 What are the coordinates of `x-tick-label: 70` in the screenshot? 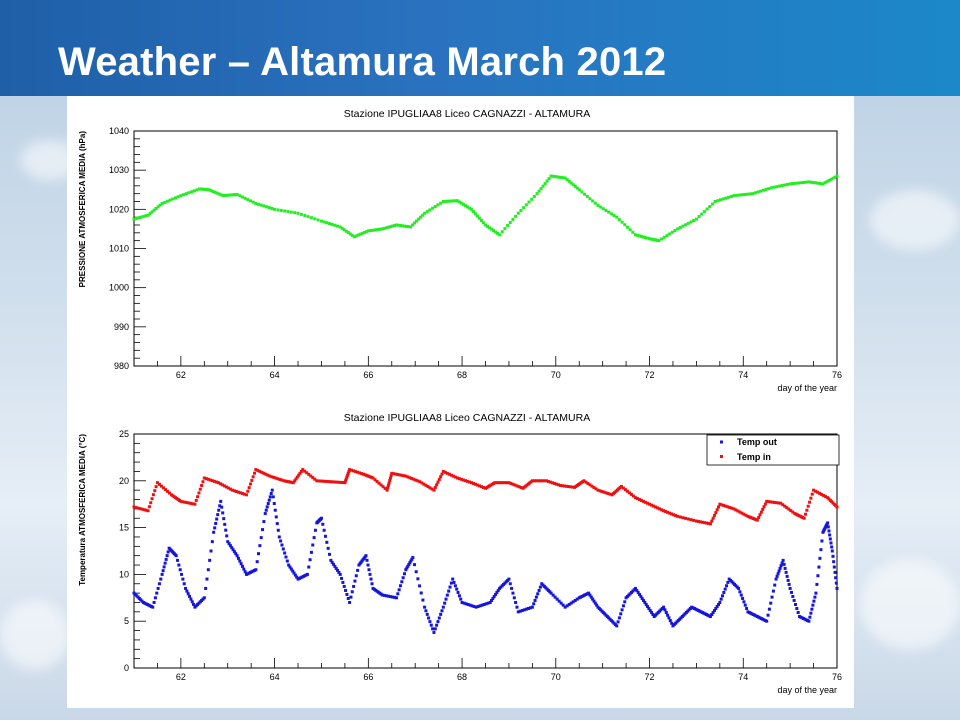 It's located at (556, 375).